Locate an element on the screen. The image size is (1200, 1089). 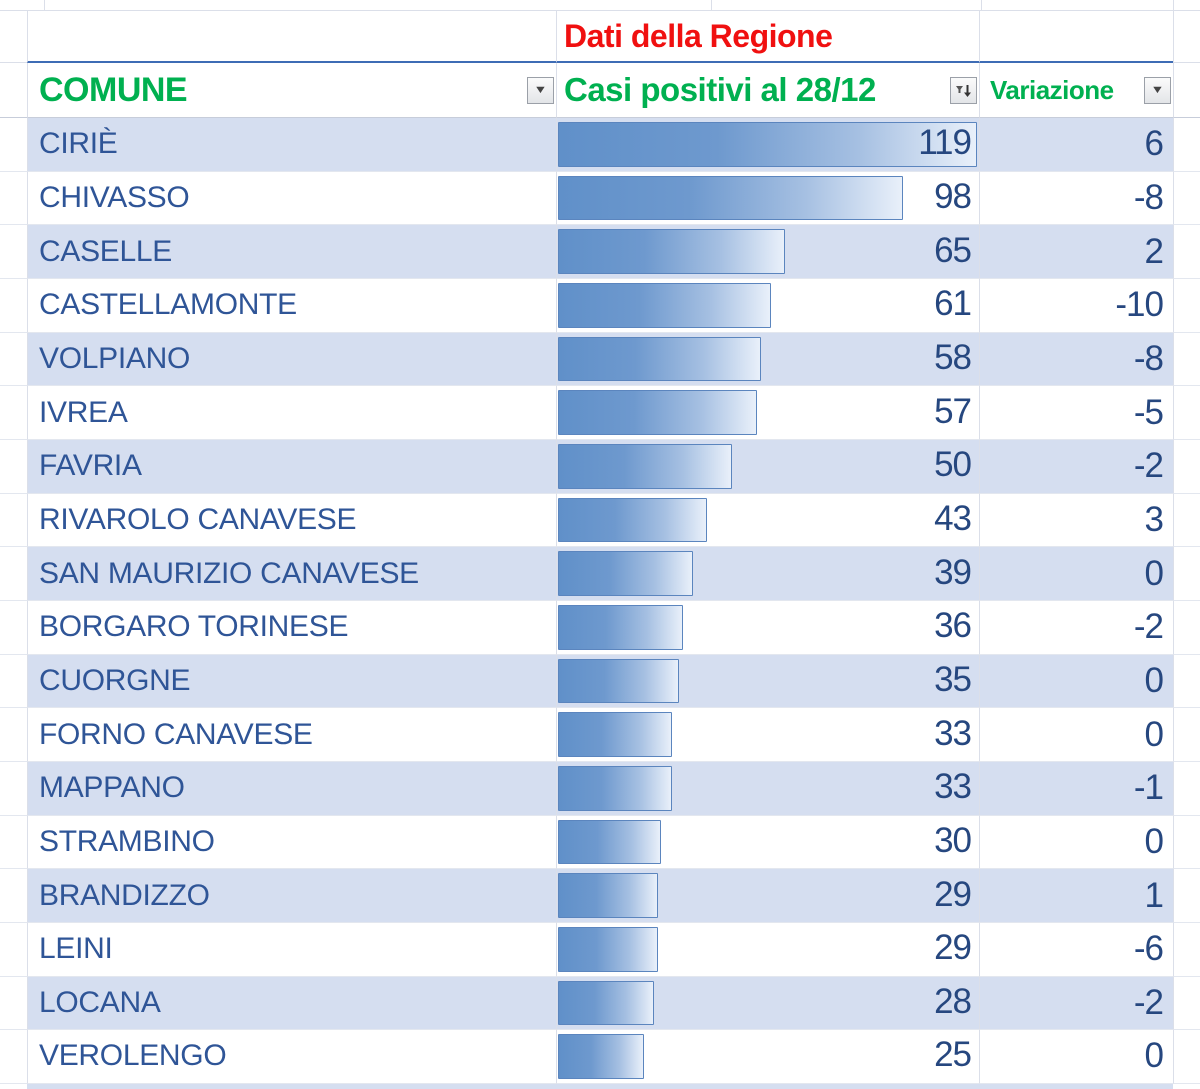
casi-cell: 35 is located at coordinates (767, 681).